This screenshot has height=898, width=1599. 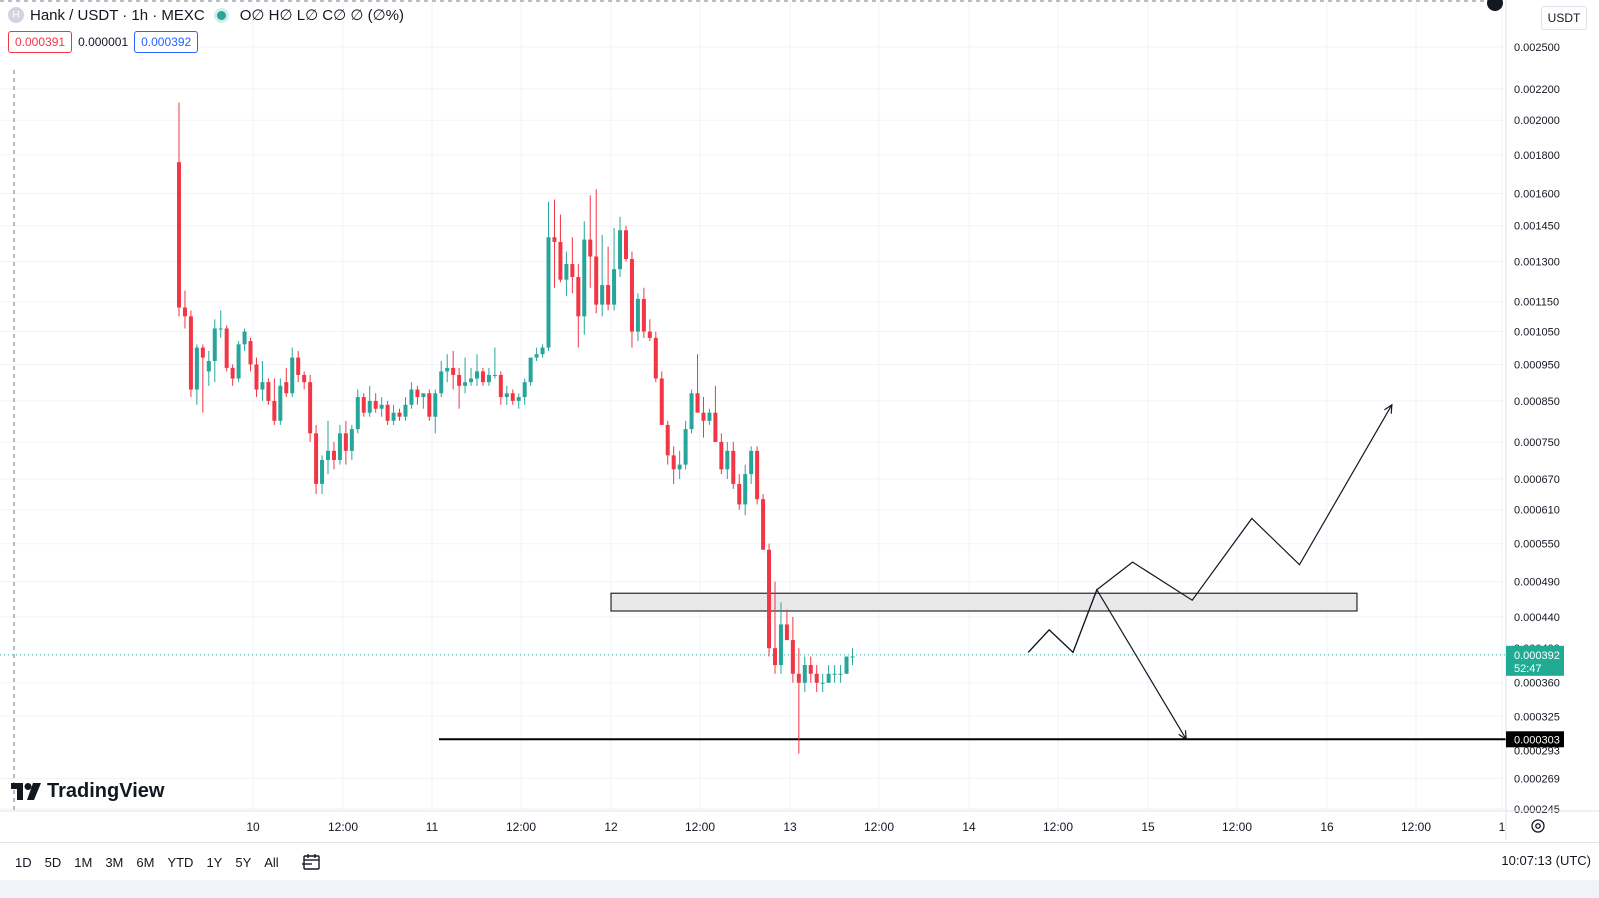 What do you see at coordinates (1537, 511) in the screenshot?
I see `price-tick-label: 0.000610` at bounding box center [1537, 511].